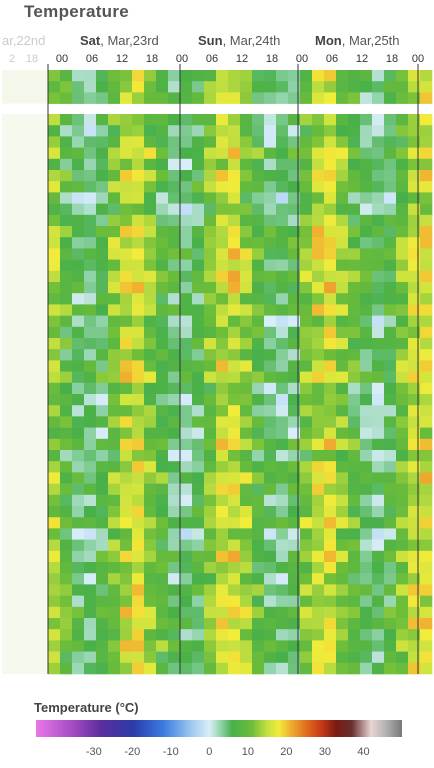 This screenshot has width=434, height=768. What do you see at coordinates (242, 59) in the screenshot?
I see `hour-tick-label: 12` at bounding box center [242, 59].